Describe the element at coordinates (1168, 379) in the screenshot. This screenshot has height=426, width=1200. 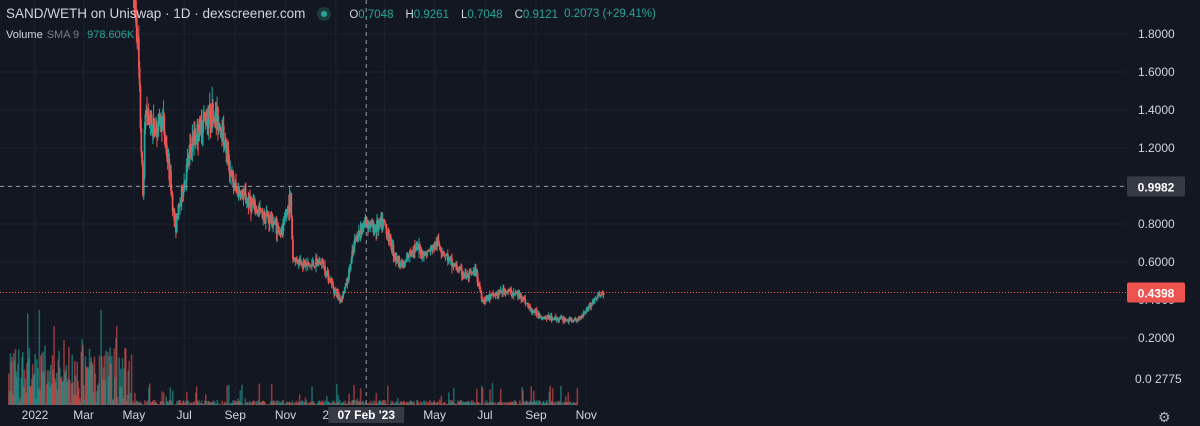
I see `y-tick-label-bottom-exp: 2775` at that location.